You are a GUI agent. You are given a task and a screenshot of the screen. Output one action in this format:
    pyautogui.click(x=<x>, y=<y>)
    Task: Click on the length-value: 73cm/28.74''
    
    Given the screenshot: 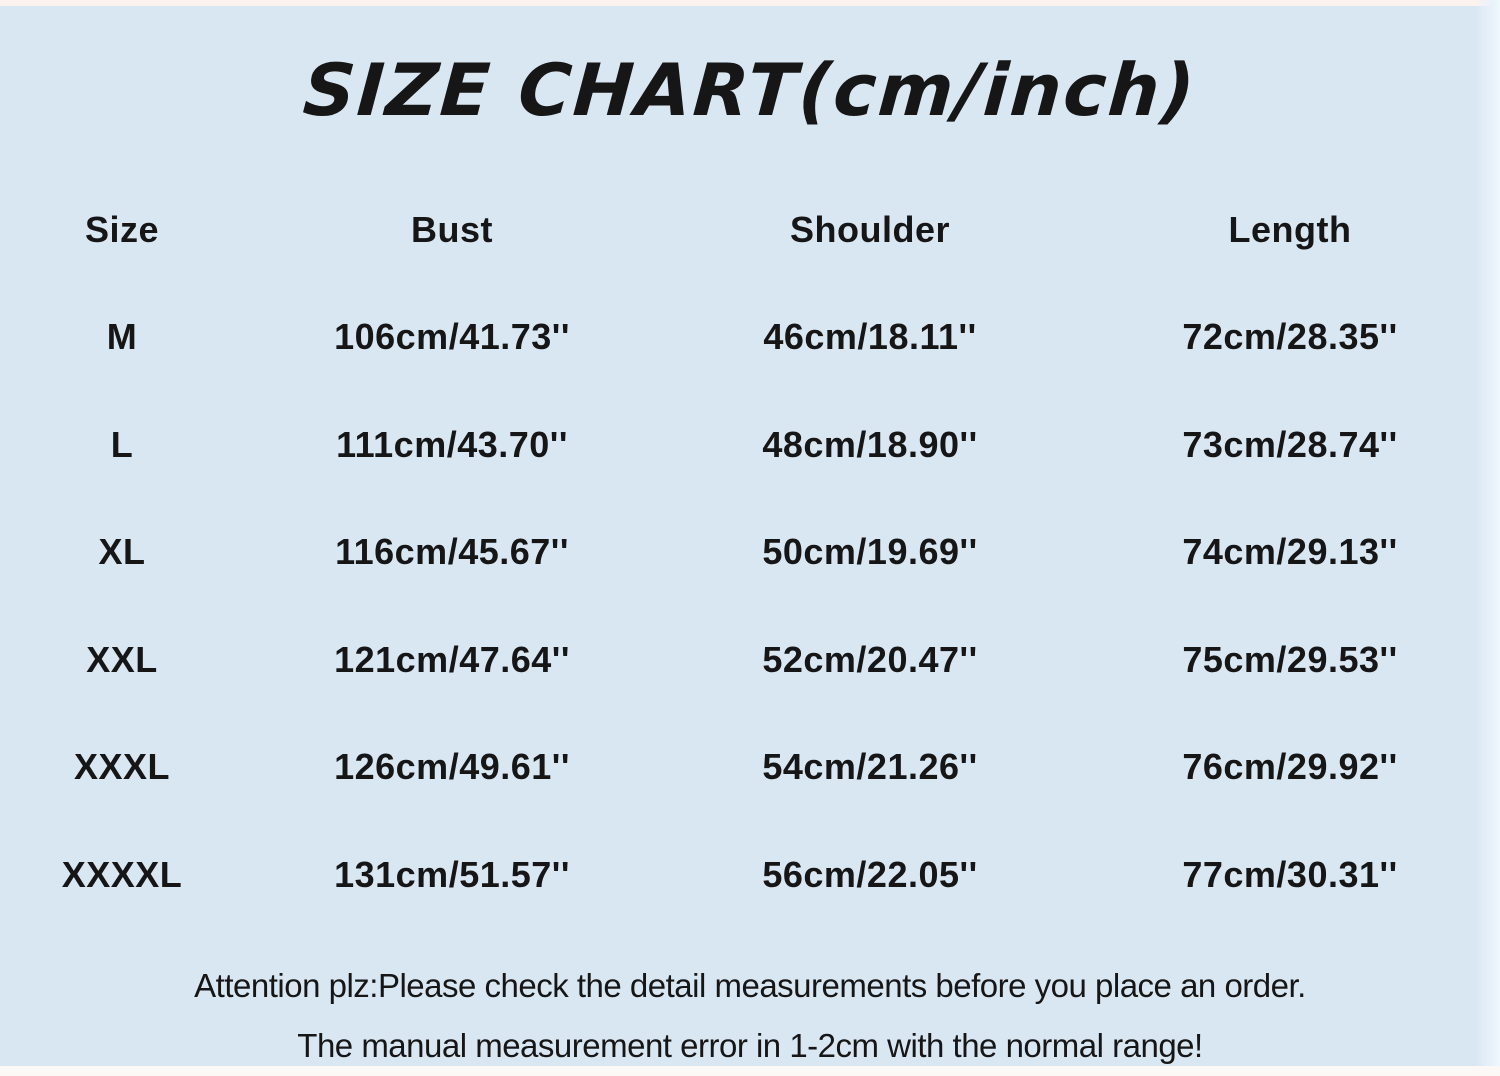 What is the action you would take?
    pyautogui.click(x=1290, y=444)
    